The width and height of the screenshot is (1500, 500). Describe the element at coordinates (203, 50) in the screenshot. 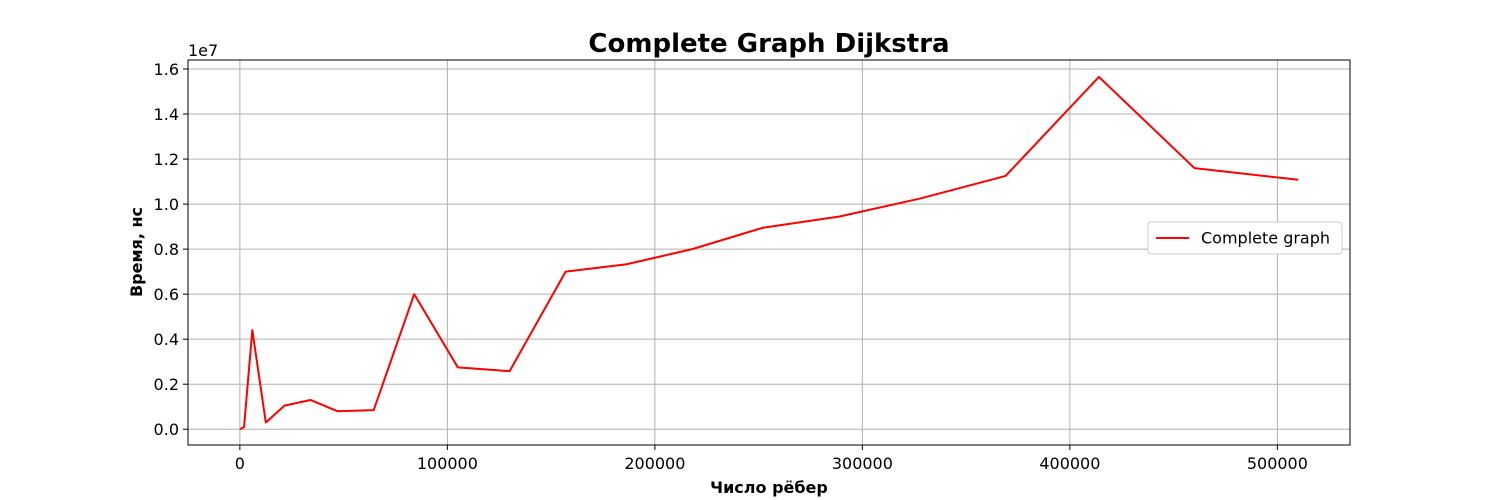

I see `y-offset-label: 1e7` at that location.